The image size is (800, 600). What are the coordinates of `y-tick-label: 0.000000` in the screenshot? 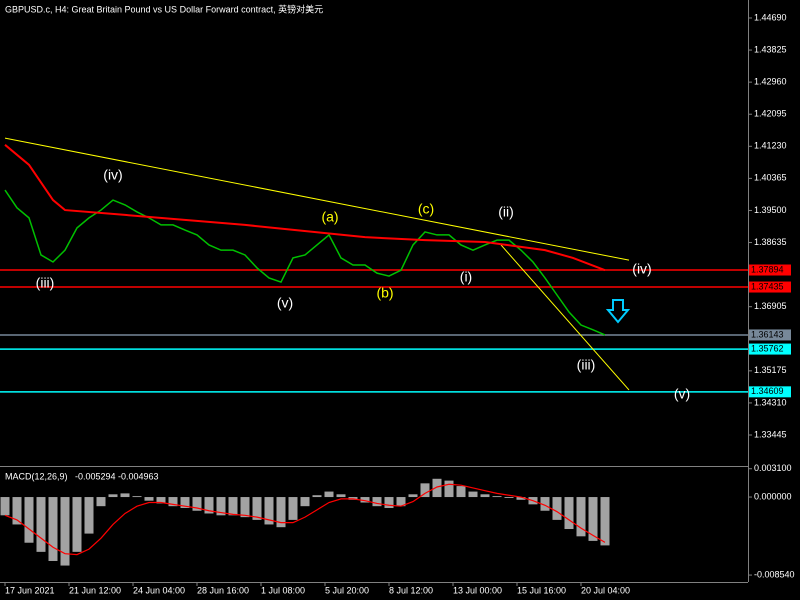 It's located at (773, 496).